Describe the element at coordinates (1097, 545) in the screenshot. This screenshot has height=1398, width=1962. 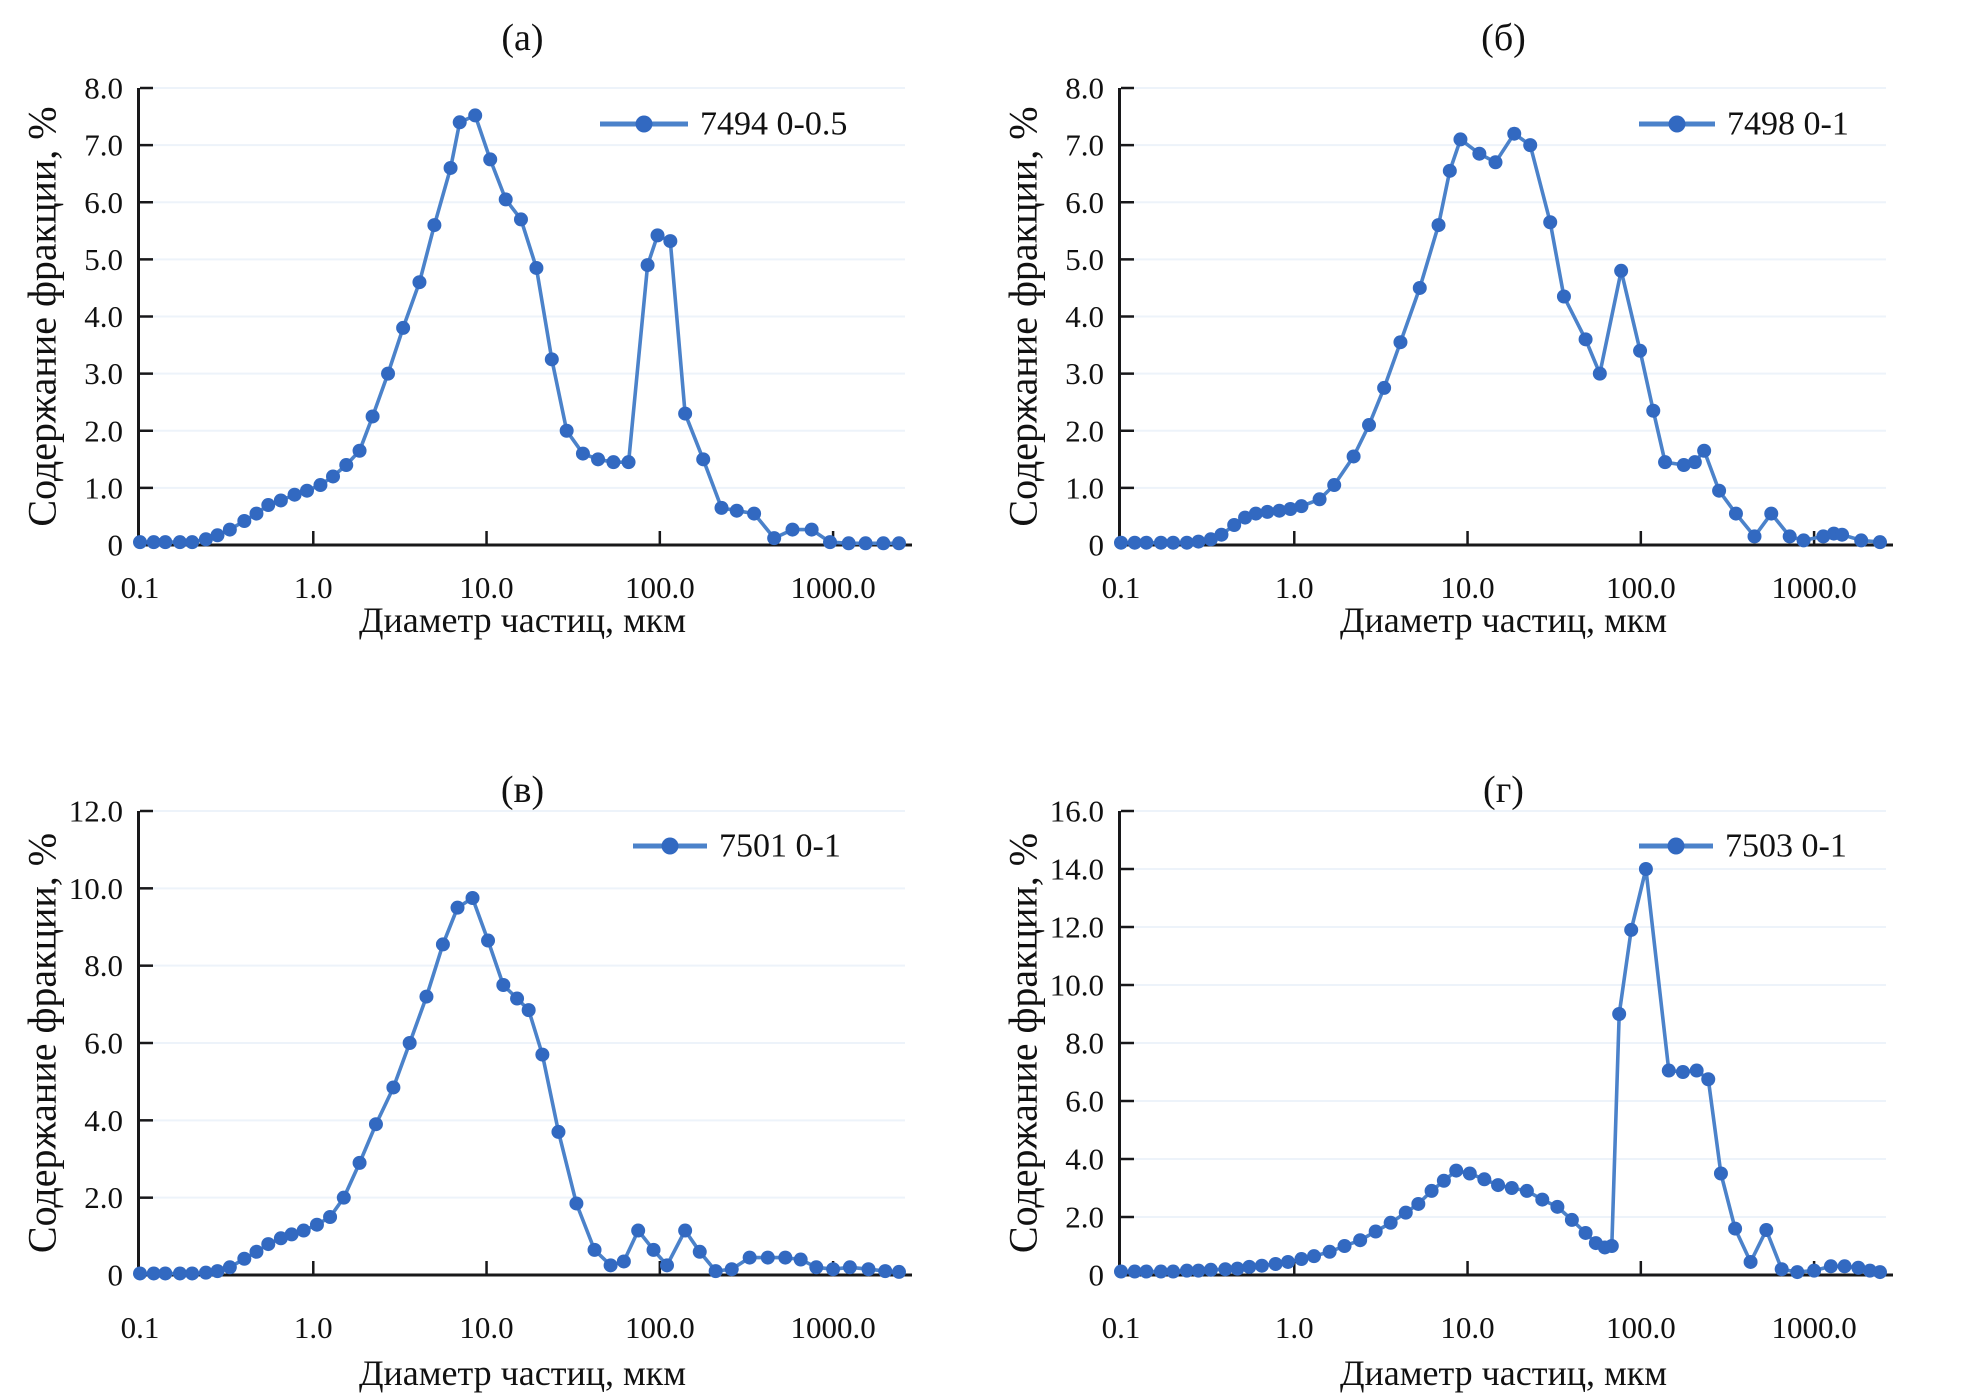
I see `y-tick-label: 0` at that location.